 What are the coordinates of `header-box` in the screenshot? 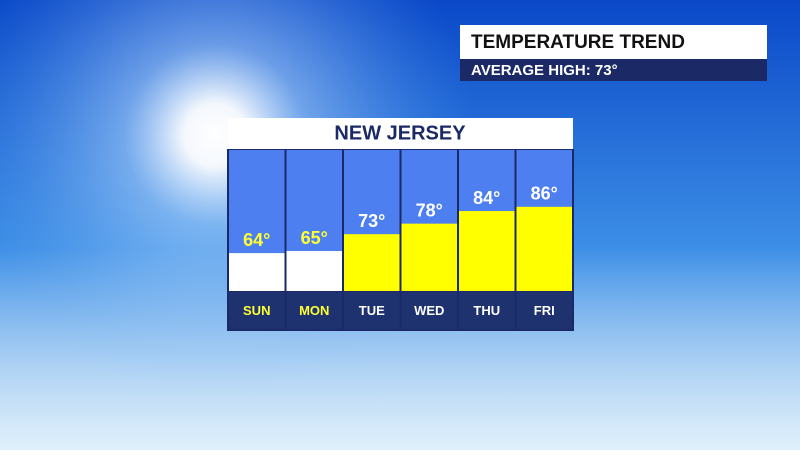 It's located at (613, 42).